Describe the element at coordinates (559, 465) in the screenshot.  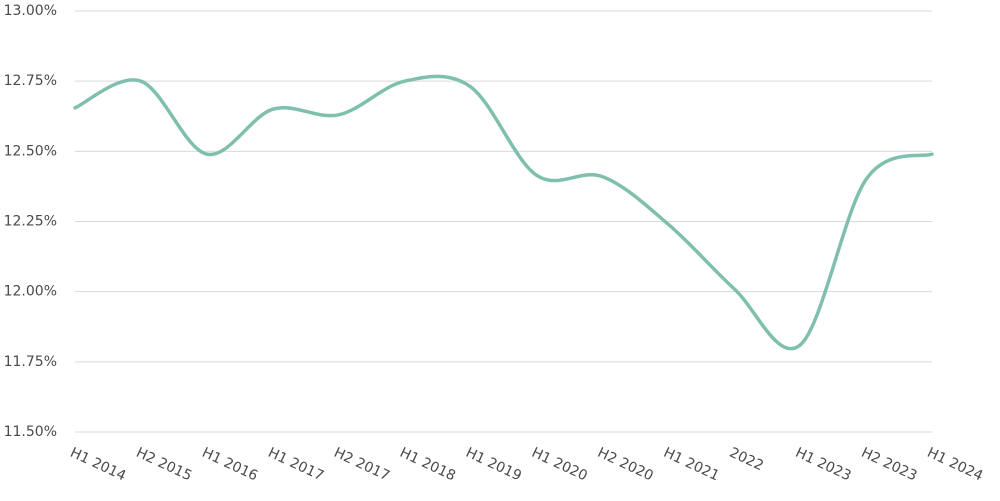
I see `x-tick-label: H1 2020` at that location.